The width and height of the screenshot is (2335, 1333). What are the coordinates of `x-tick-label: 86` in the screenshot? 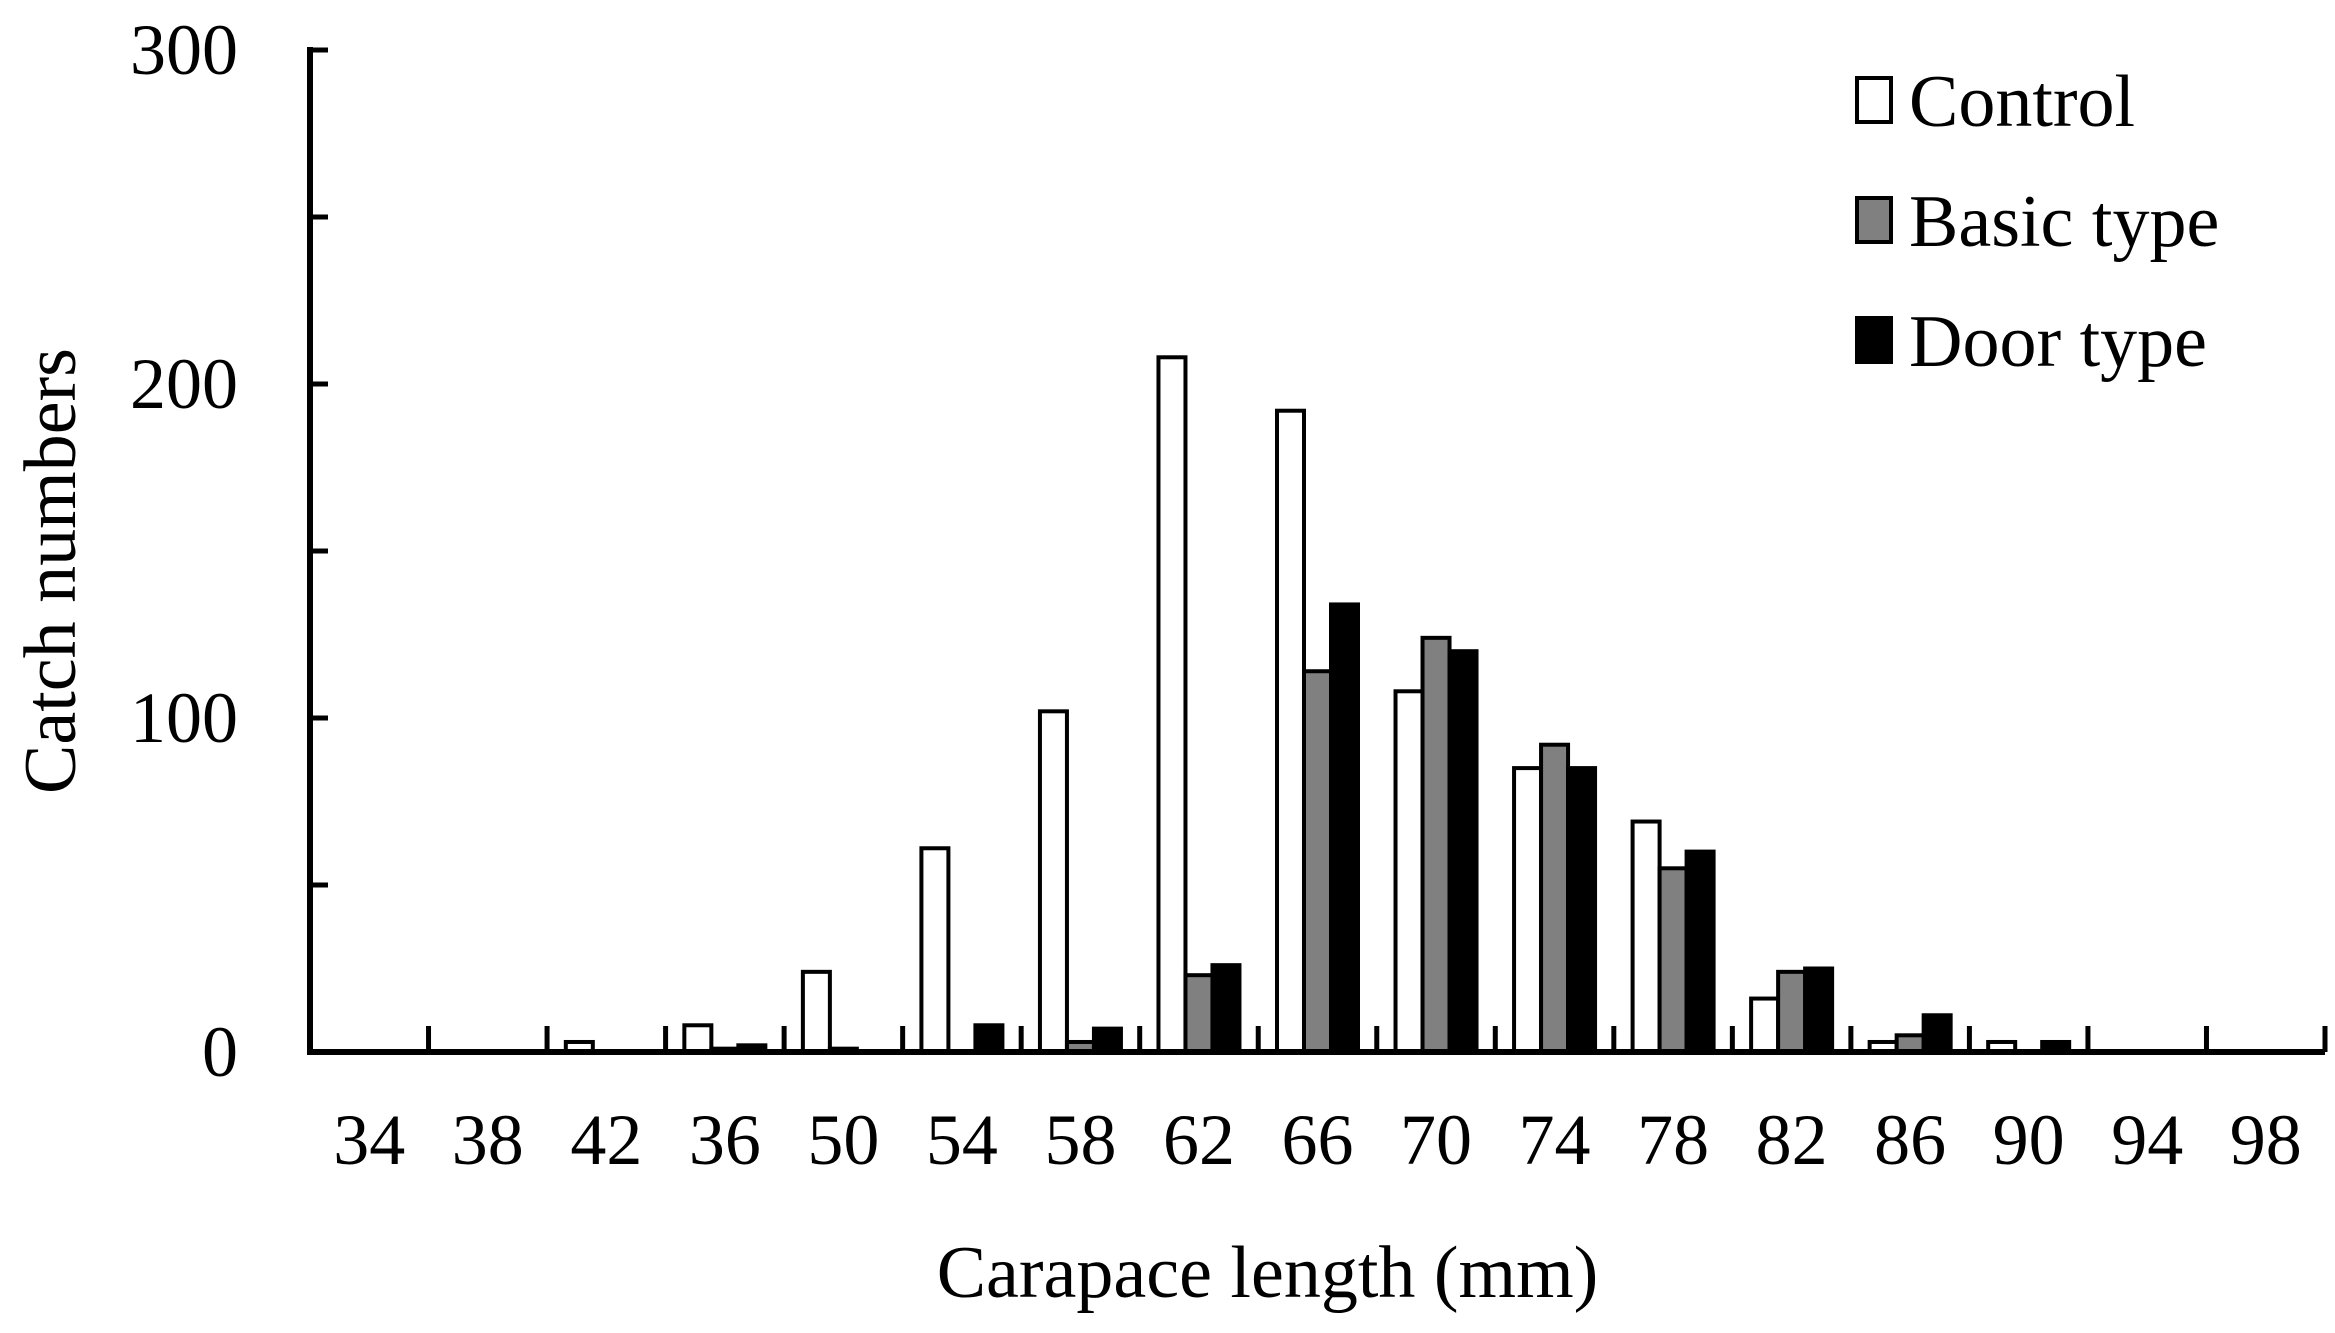 It's located at (1910, 1140).